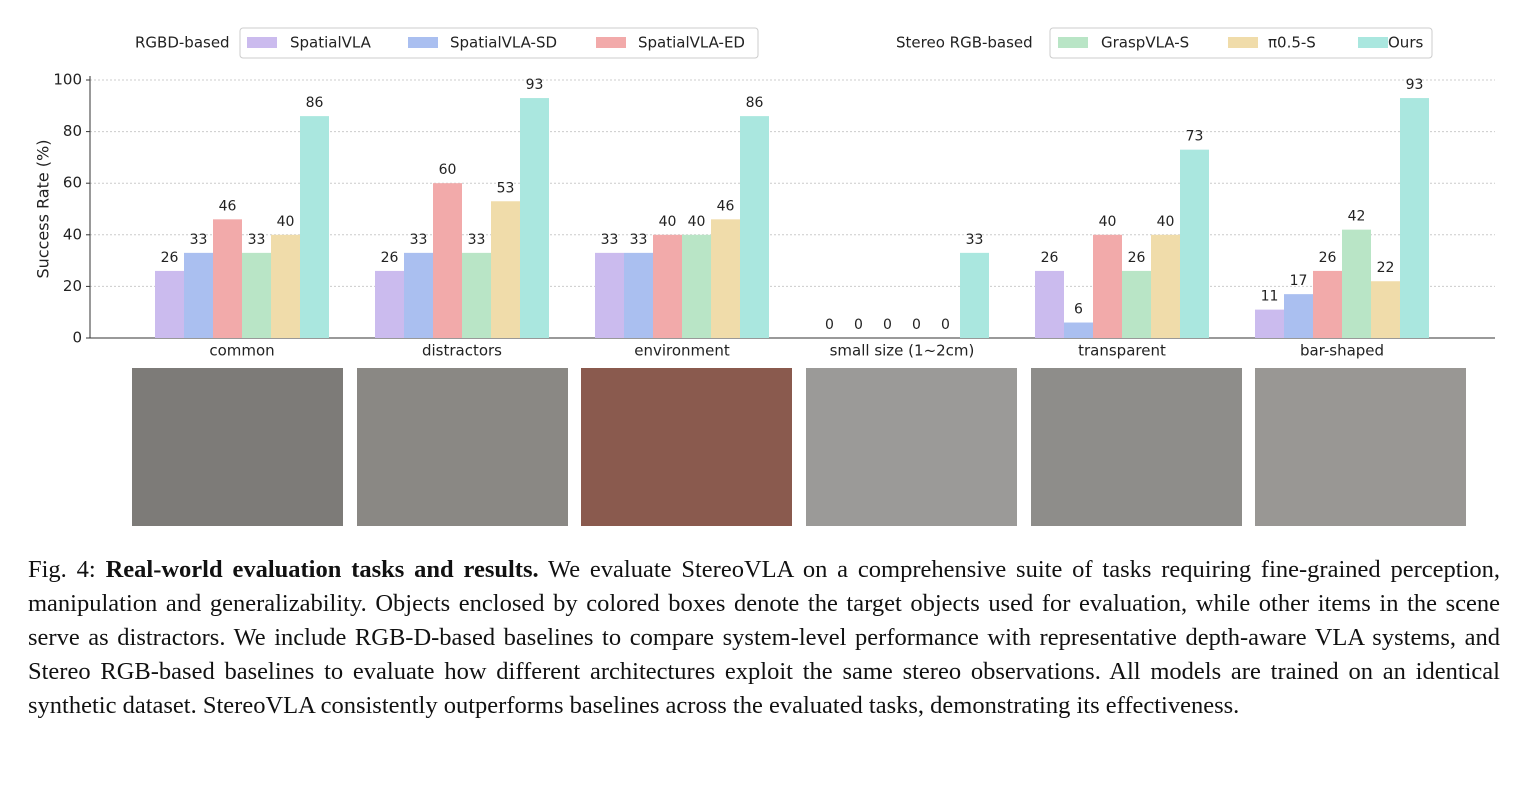 The width and height of the screenshot is (1517, 785). What do you see at coordinates (1292, 43) in the screenshot?
I see `legend-label: π0.5-S` at bounding box center [1292, 43].